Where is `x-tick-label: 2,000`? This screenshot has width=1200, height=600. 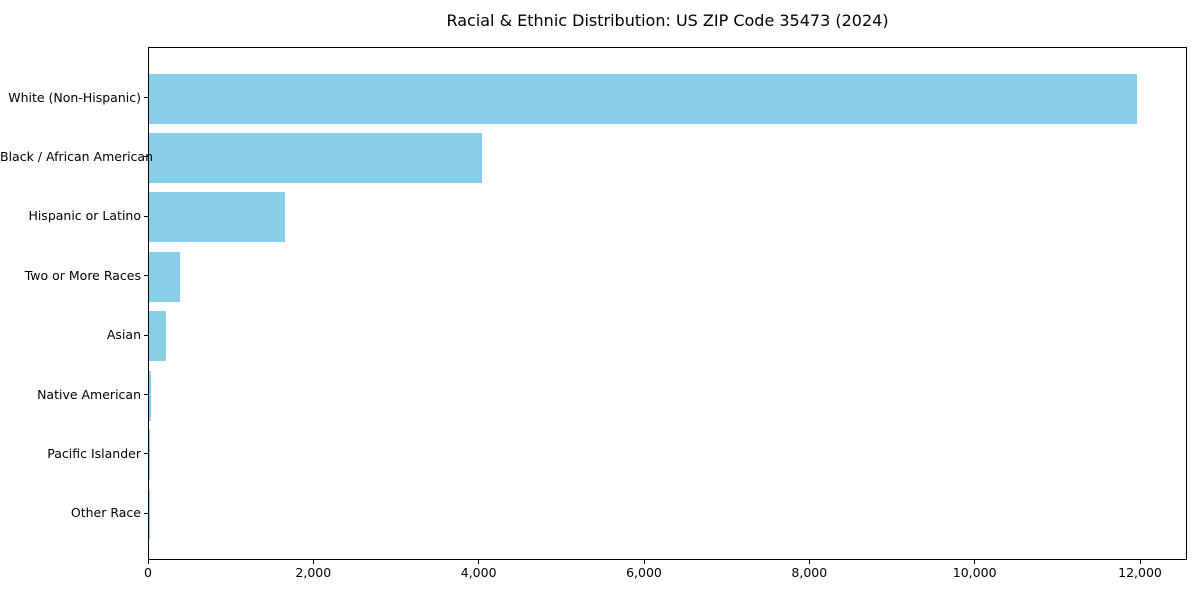 x-tick-label: 2,000 is located at coordinates (313, 572).